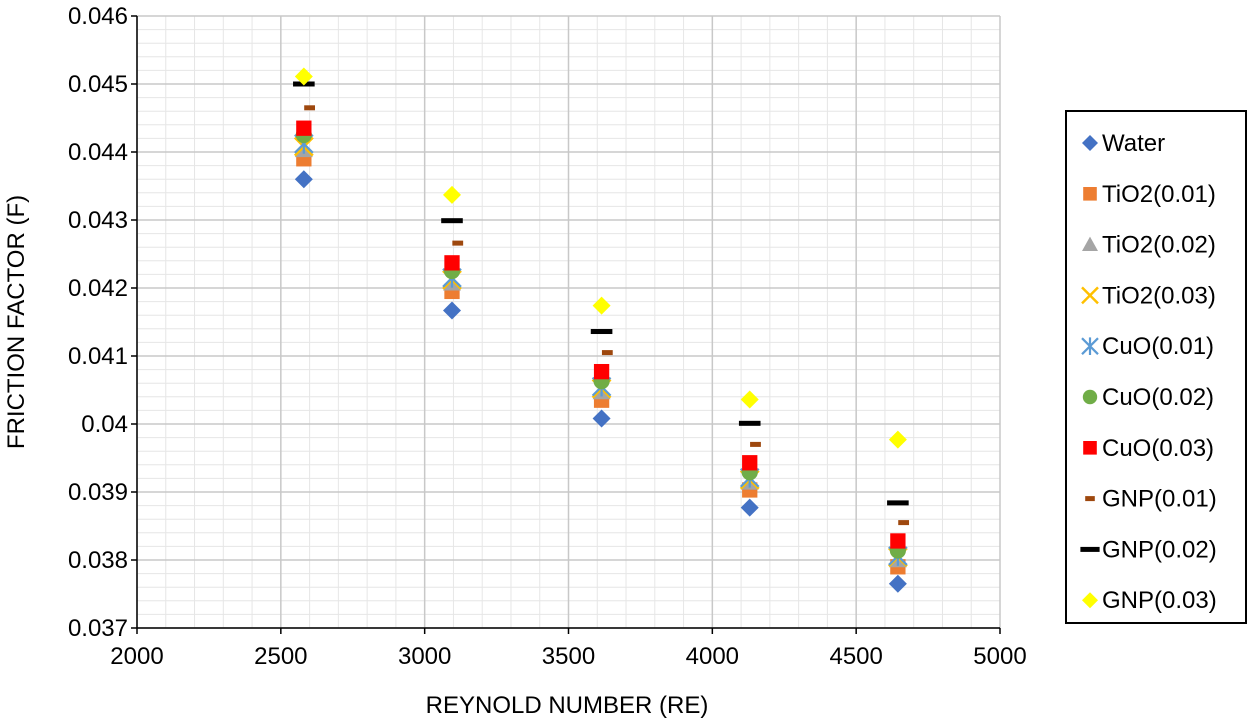 This screenshot has height=723, width=1252. I want to click on y-tick-label: 0.045, so click(98, 84).